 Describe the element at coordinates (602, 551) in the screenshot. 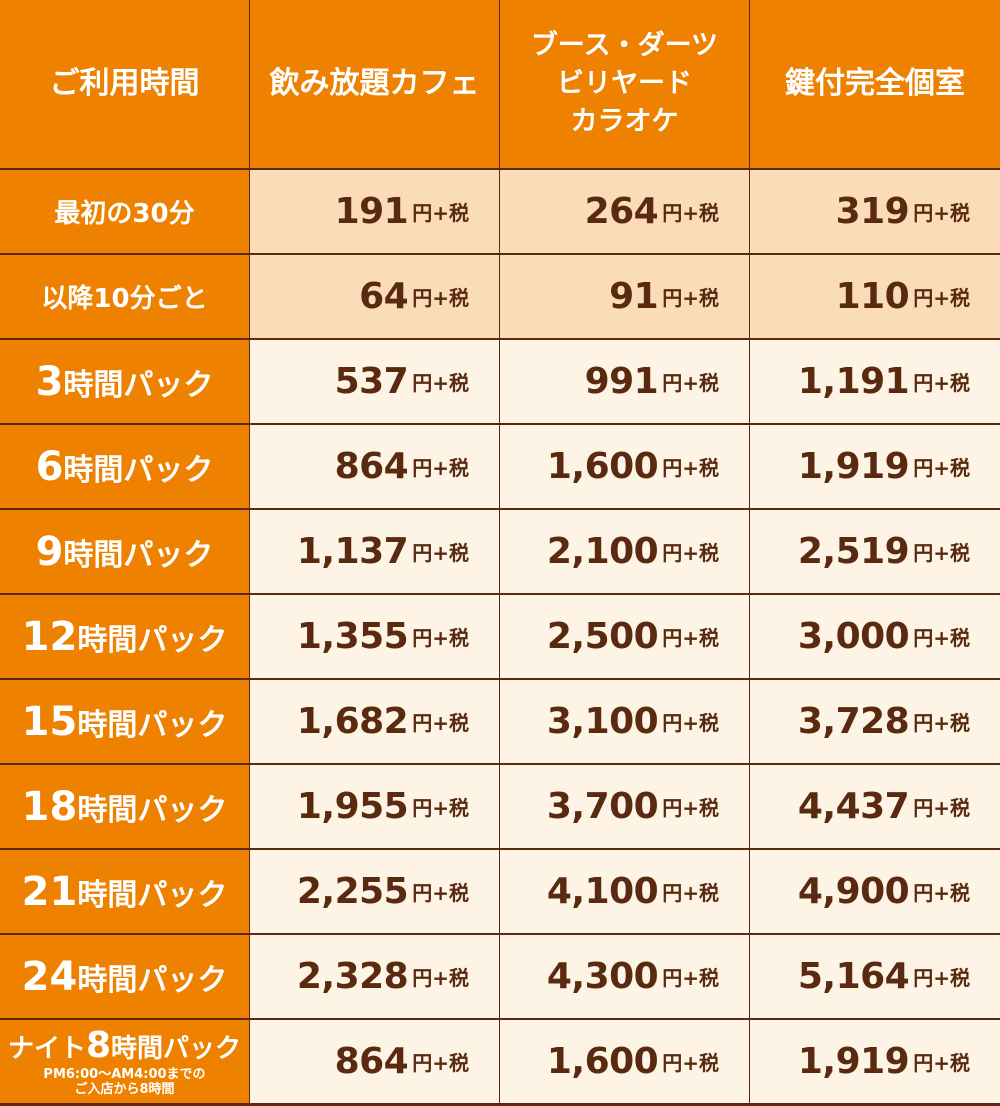

I see `price-value: 2,100` at that location.